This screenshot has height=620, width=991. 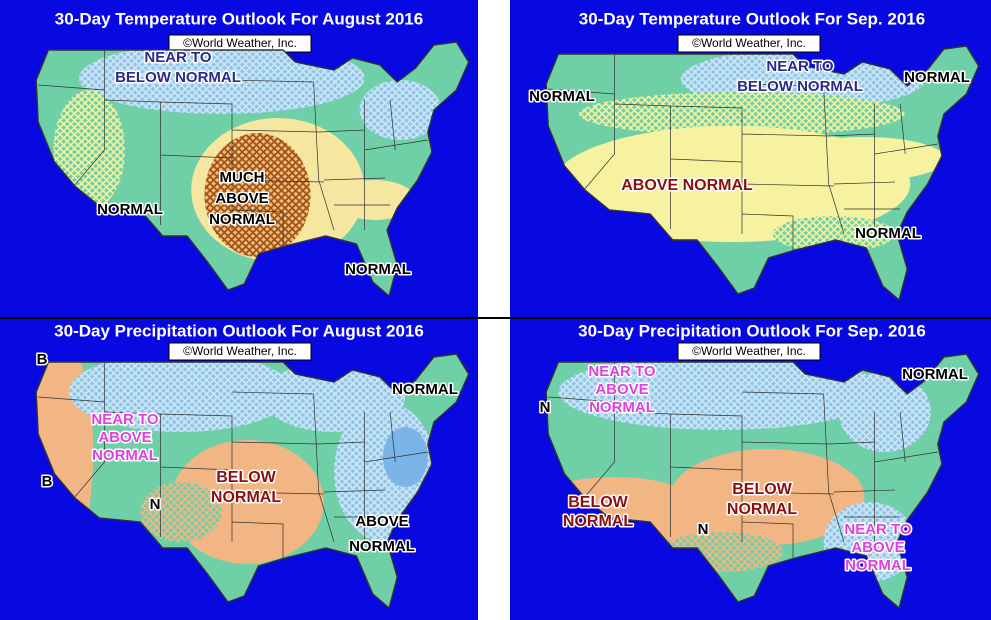 I want to click on map-label: ABOVE NORMAL, so click(x=687, y=185).